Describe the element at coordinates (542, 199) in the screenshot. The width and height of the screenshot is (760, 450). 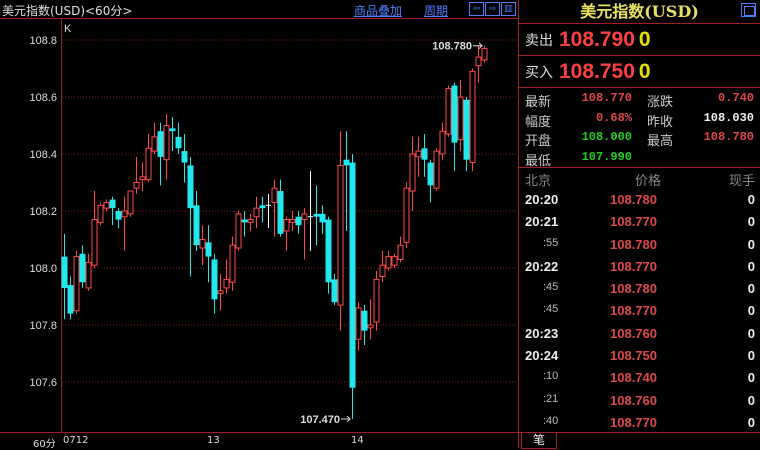
I see `tick-time: 20:20` at that location.